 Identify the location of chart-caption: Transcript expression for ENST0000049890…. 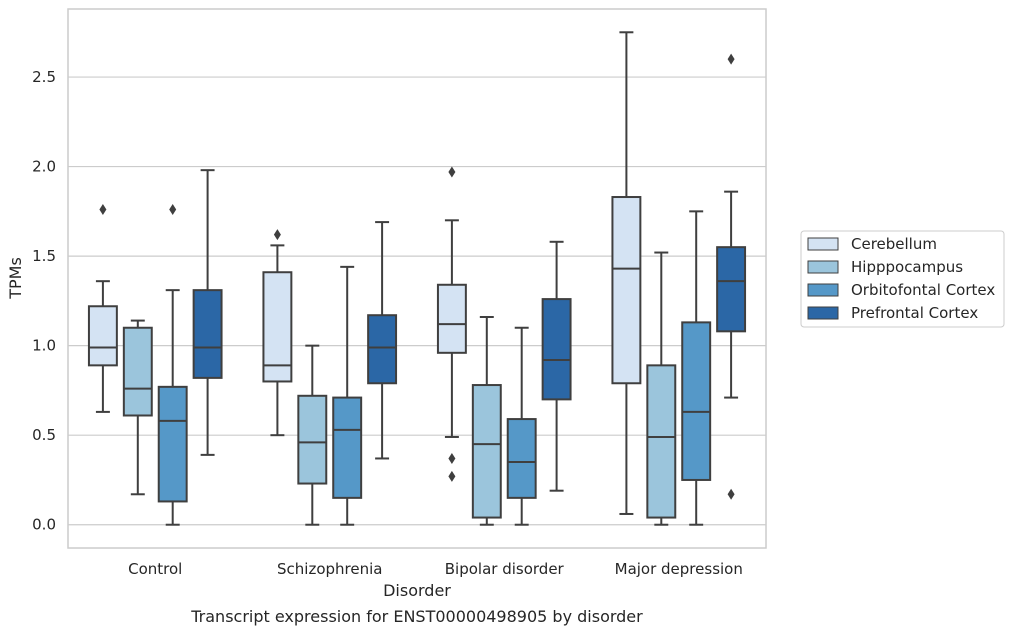
(416, 616).